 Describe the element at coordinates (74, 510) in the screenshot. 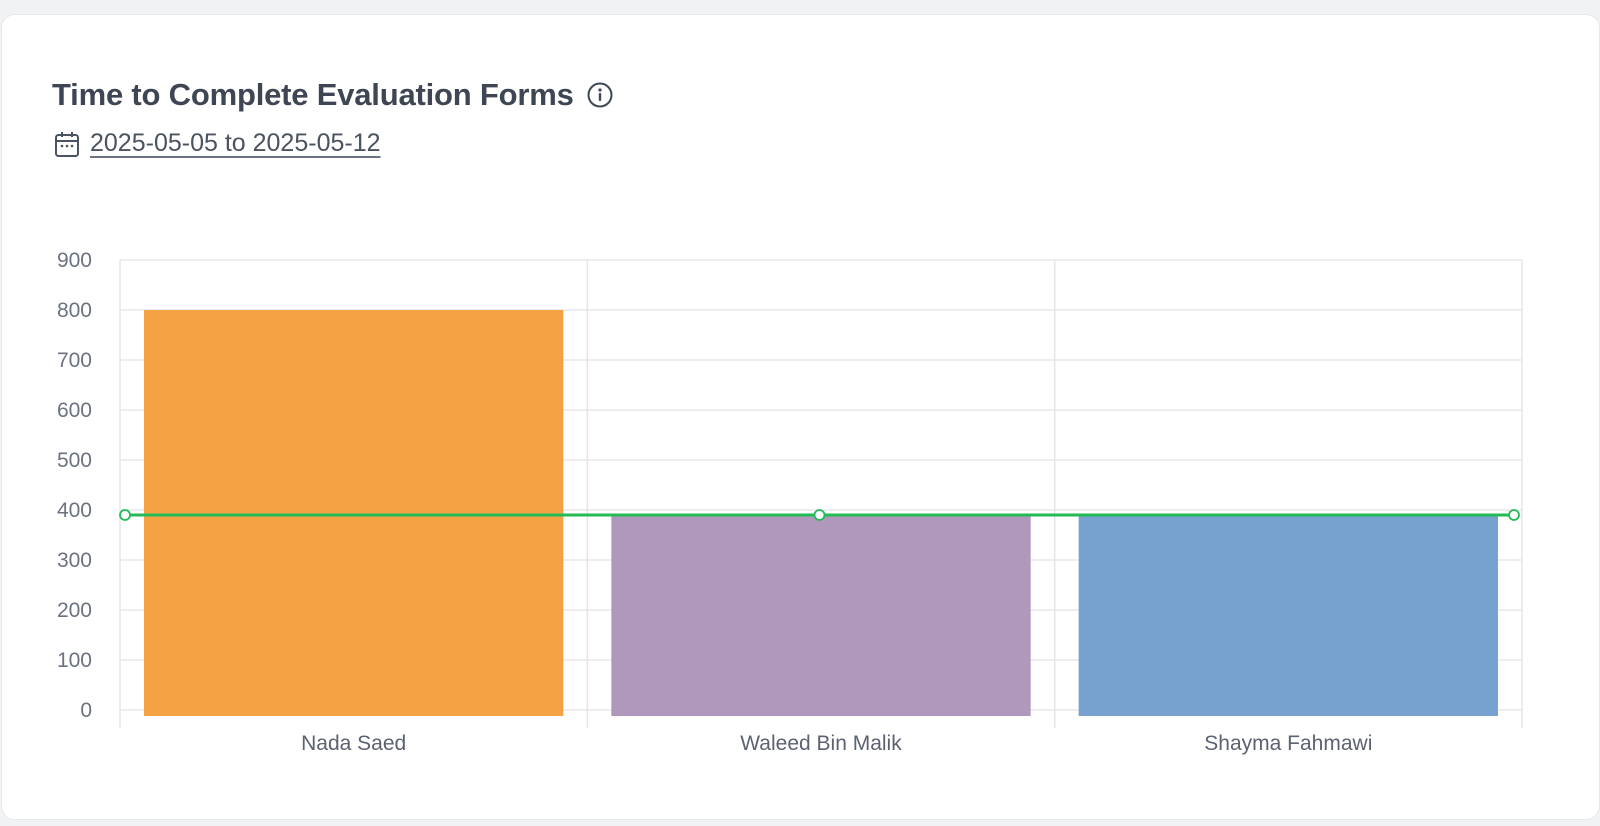

I see `y-tick-label: 400` at that location.